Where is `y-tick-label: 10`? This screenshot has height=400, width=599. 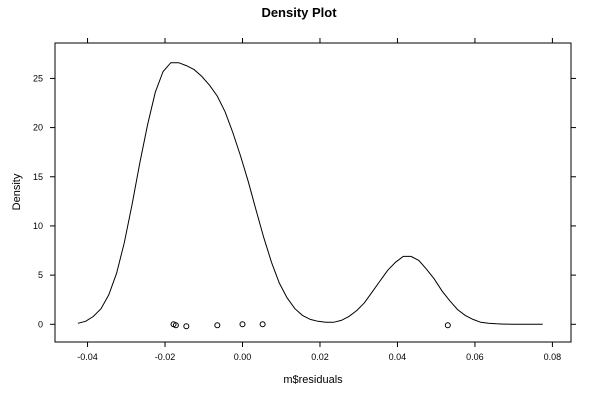 y-tick-label: 10 is located at coordinates (38, 226).